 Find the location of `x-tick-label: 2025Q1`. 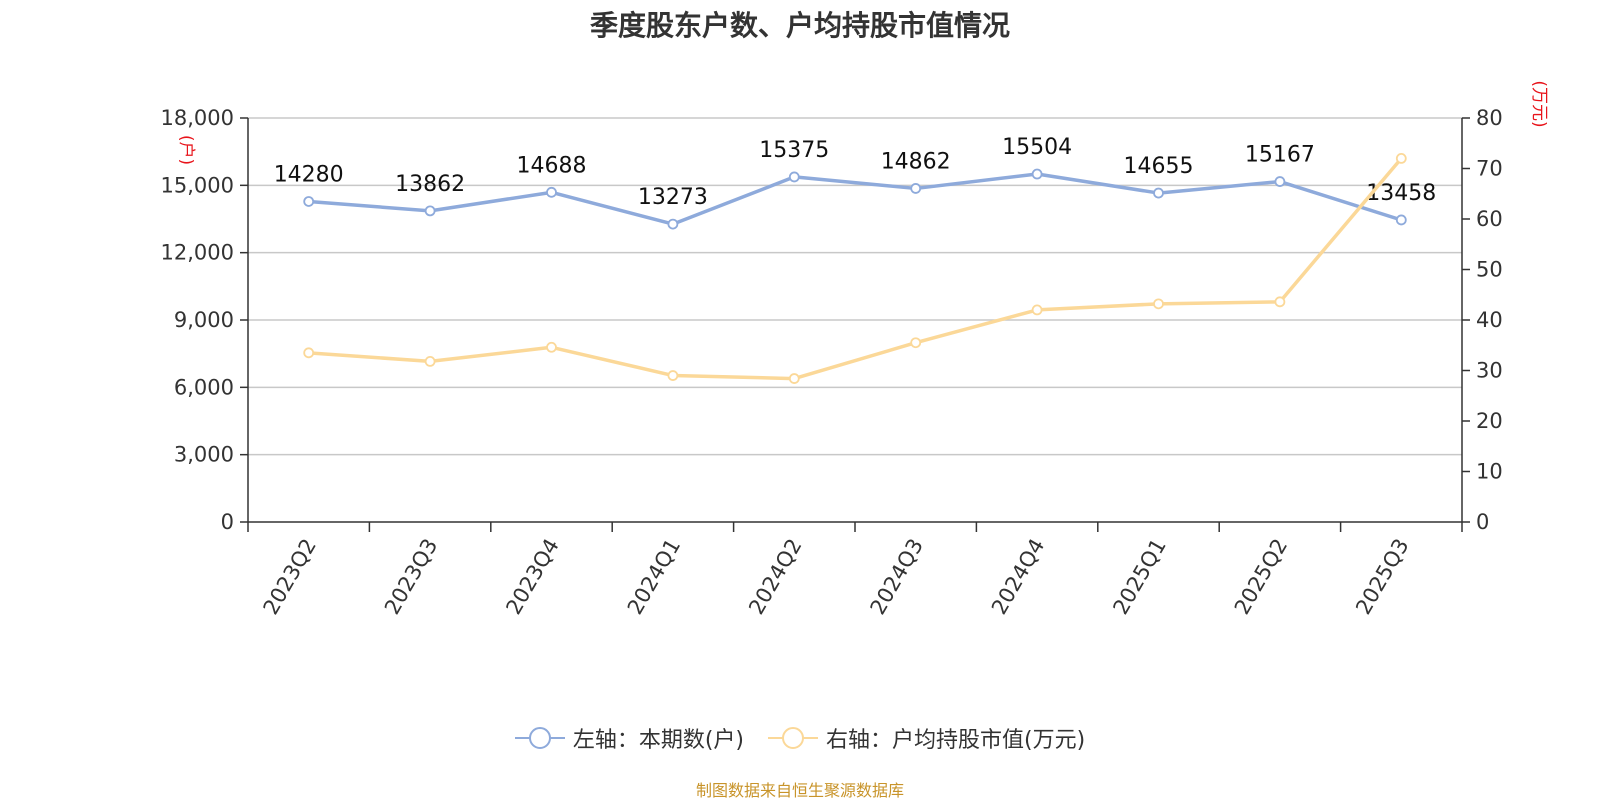

x-tick-label: 2025Q1 is located at coordinates (1139, 577).